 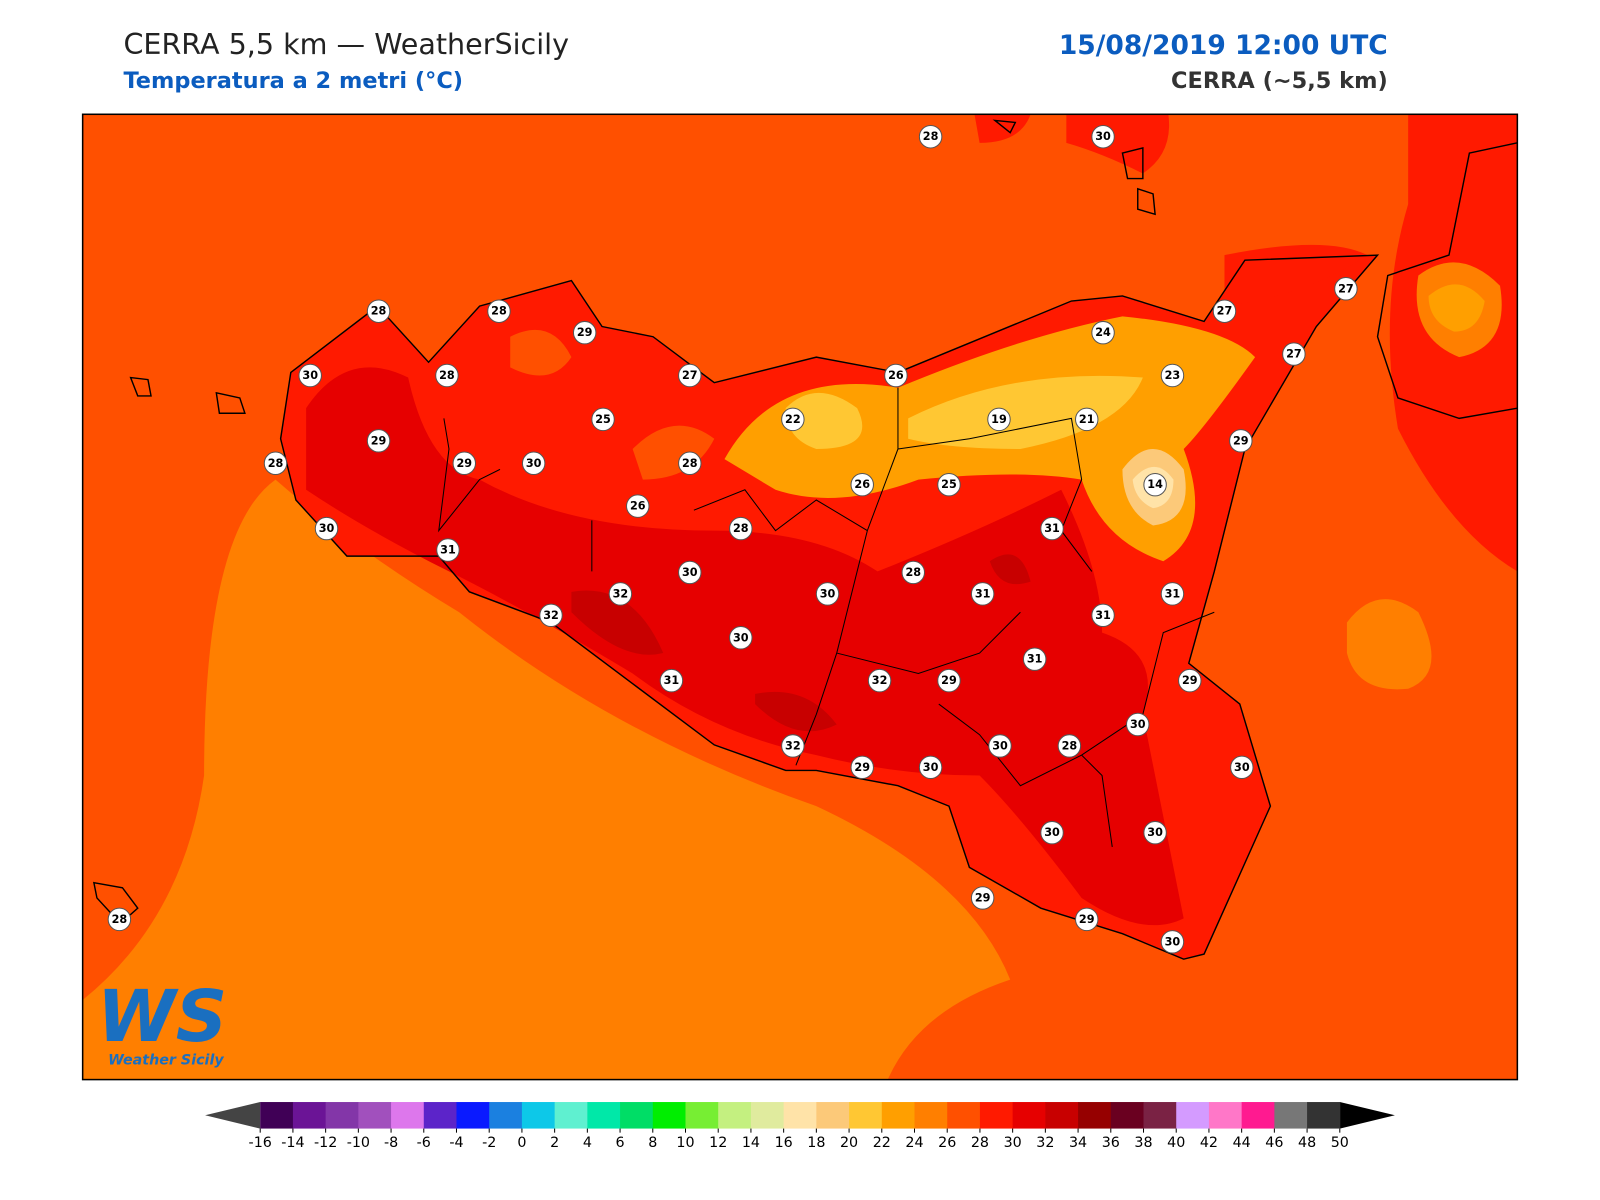 What do you see at coordinates (1087, 419) in the screenshot?
I see `station-value: 21` at bounding box center [1087, 419].